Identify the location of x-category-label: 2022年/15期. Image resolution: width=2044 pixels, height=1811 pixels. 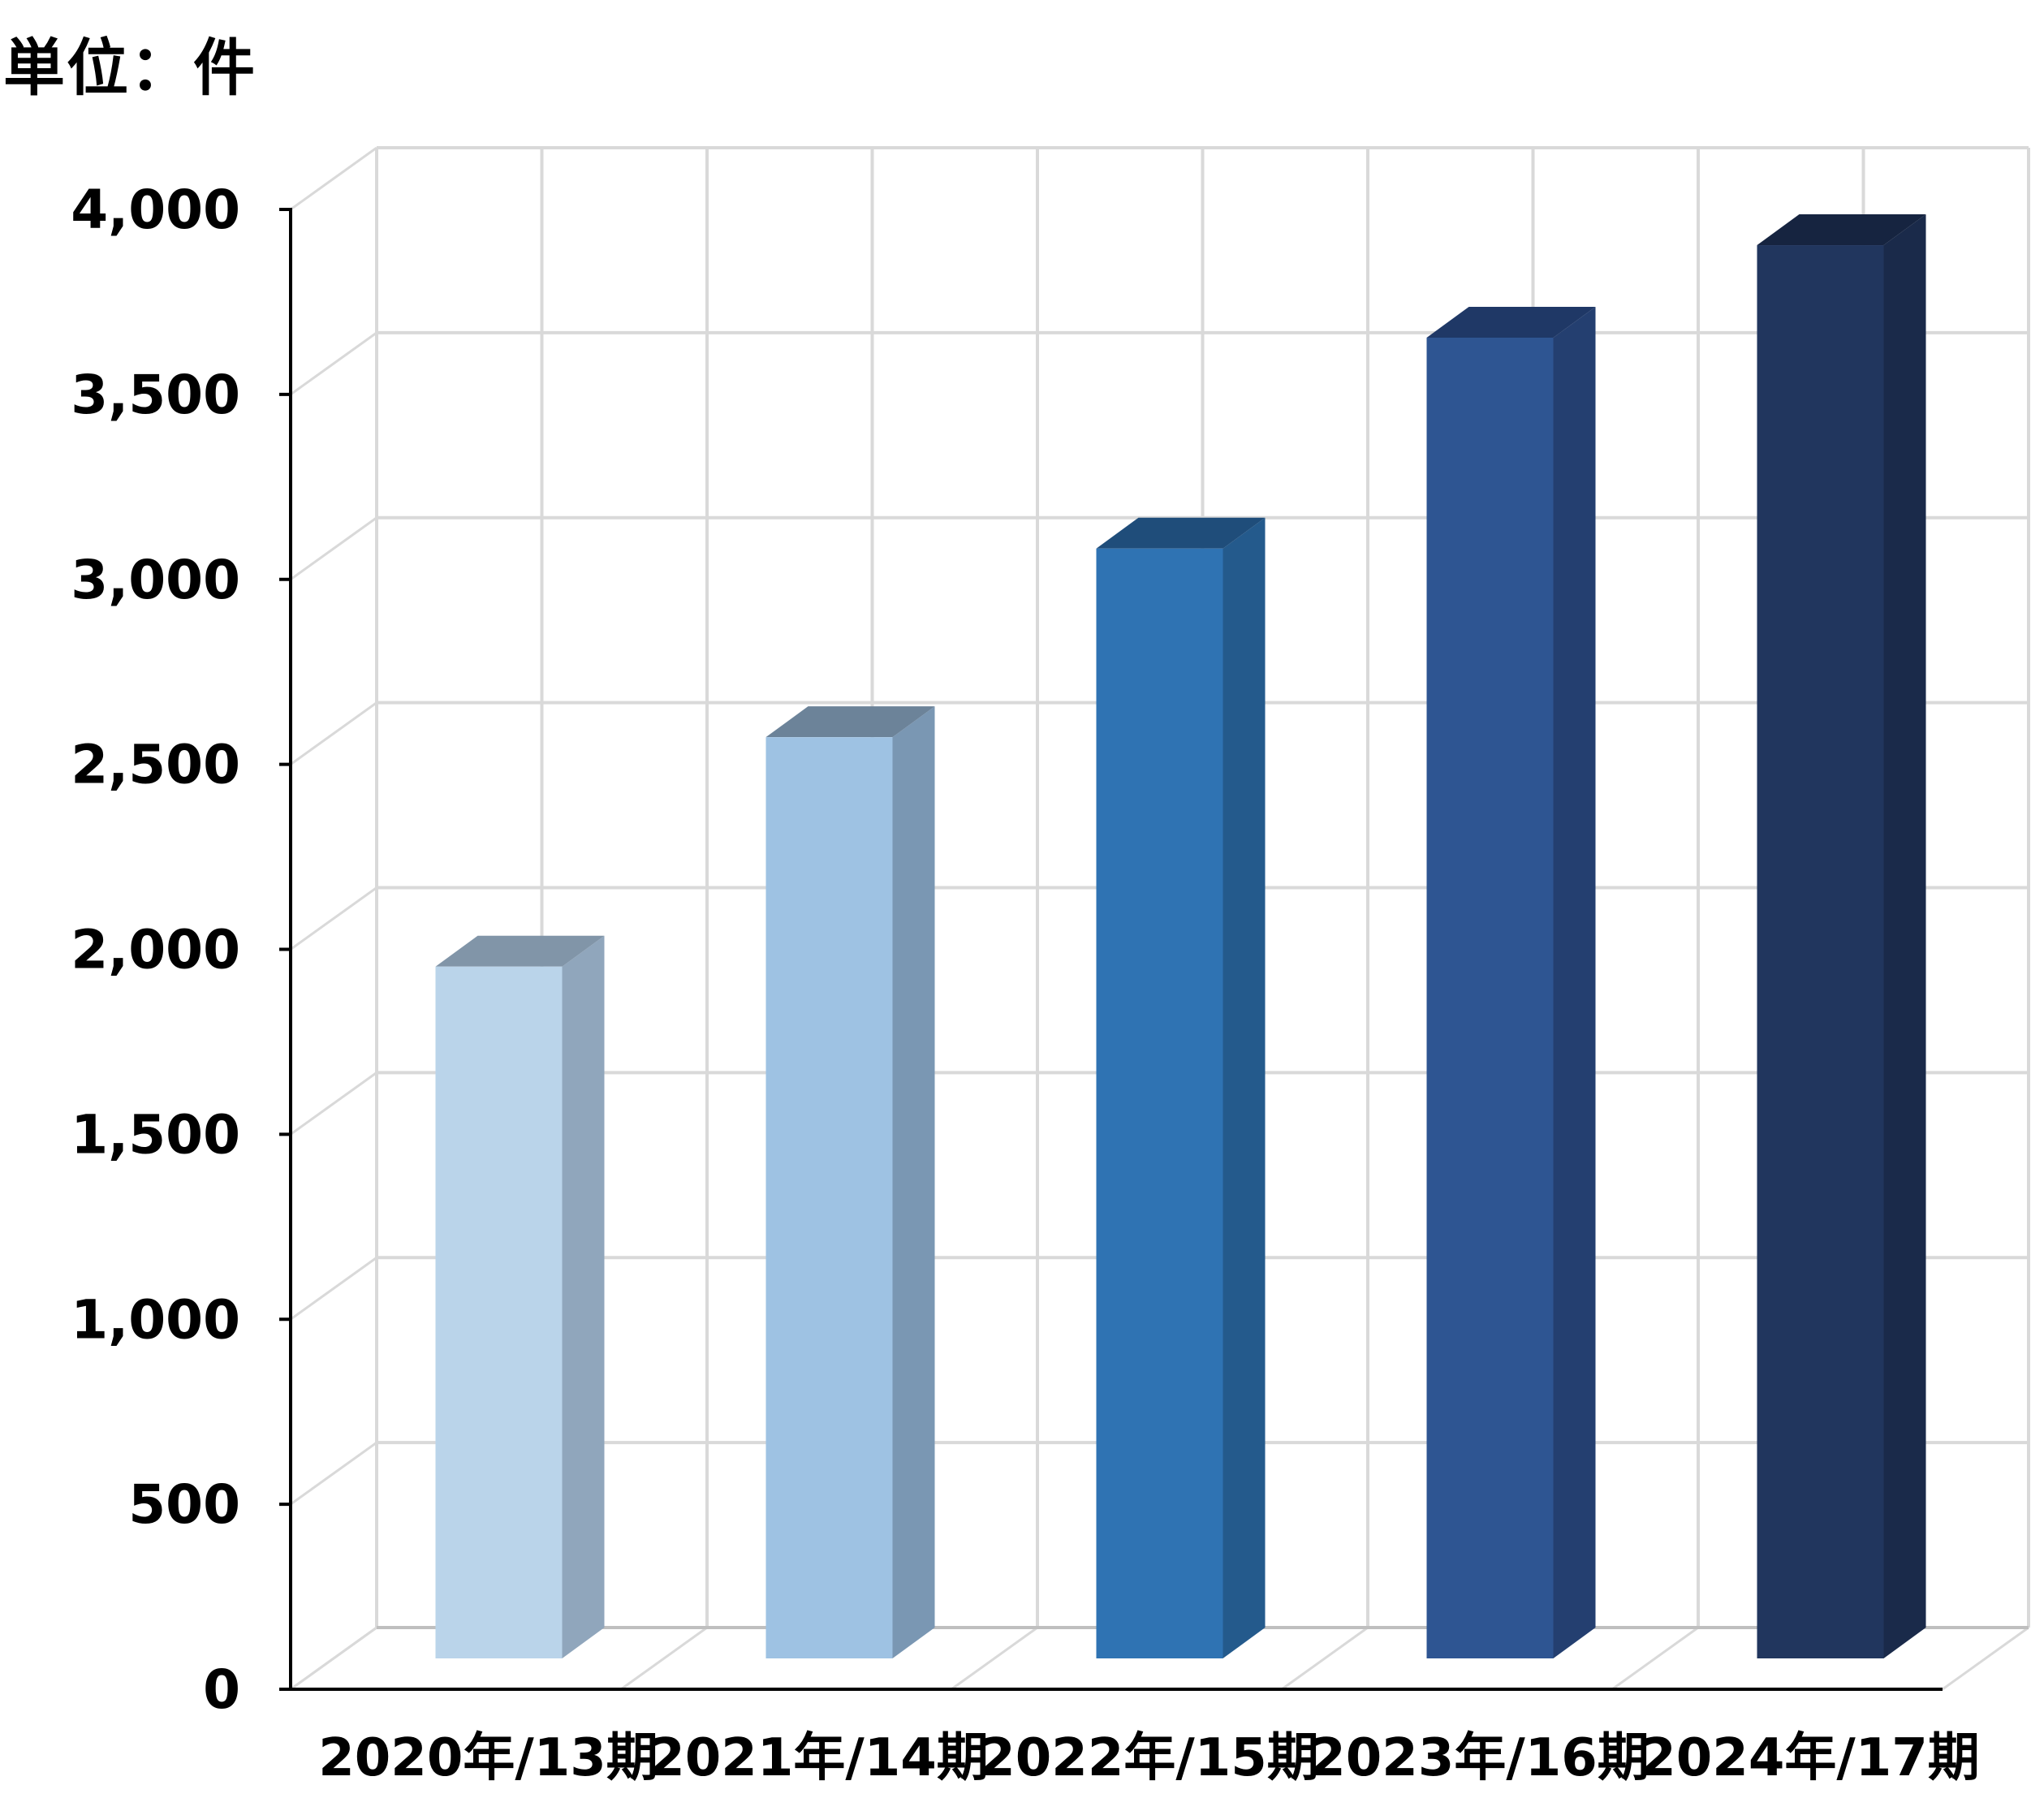
(1149, 1758).